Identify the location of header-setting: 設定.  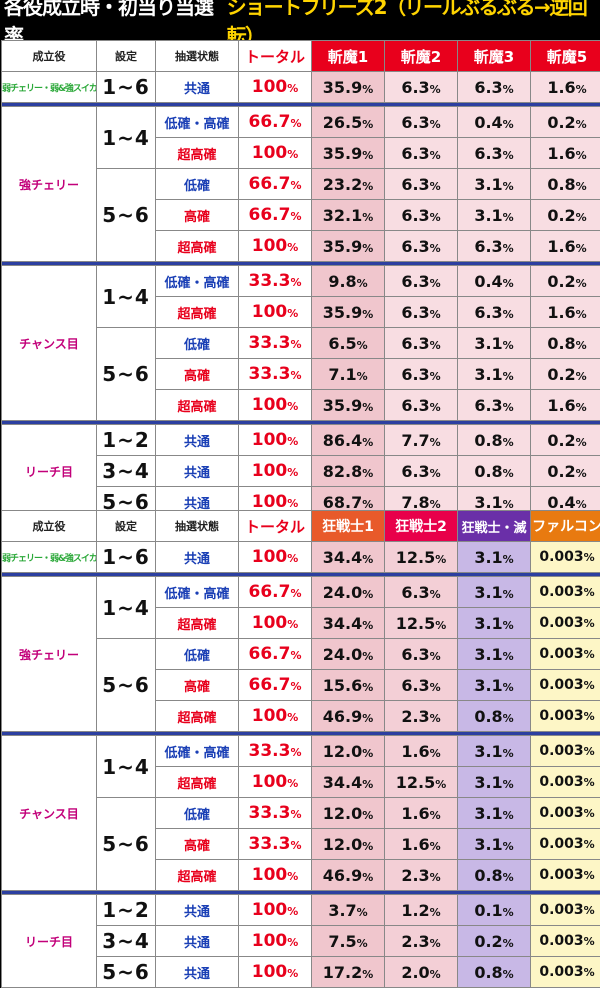
(126, 56).